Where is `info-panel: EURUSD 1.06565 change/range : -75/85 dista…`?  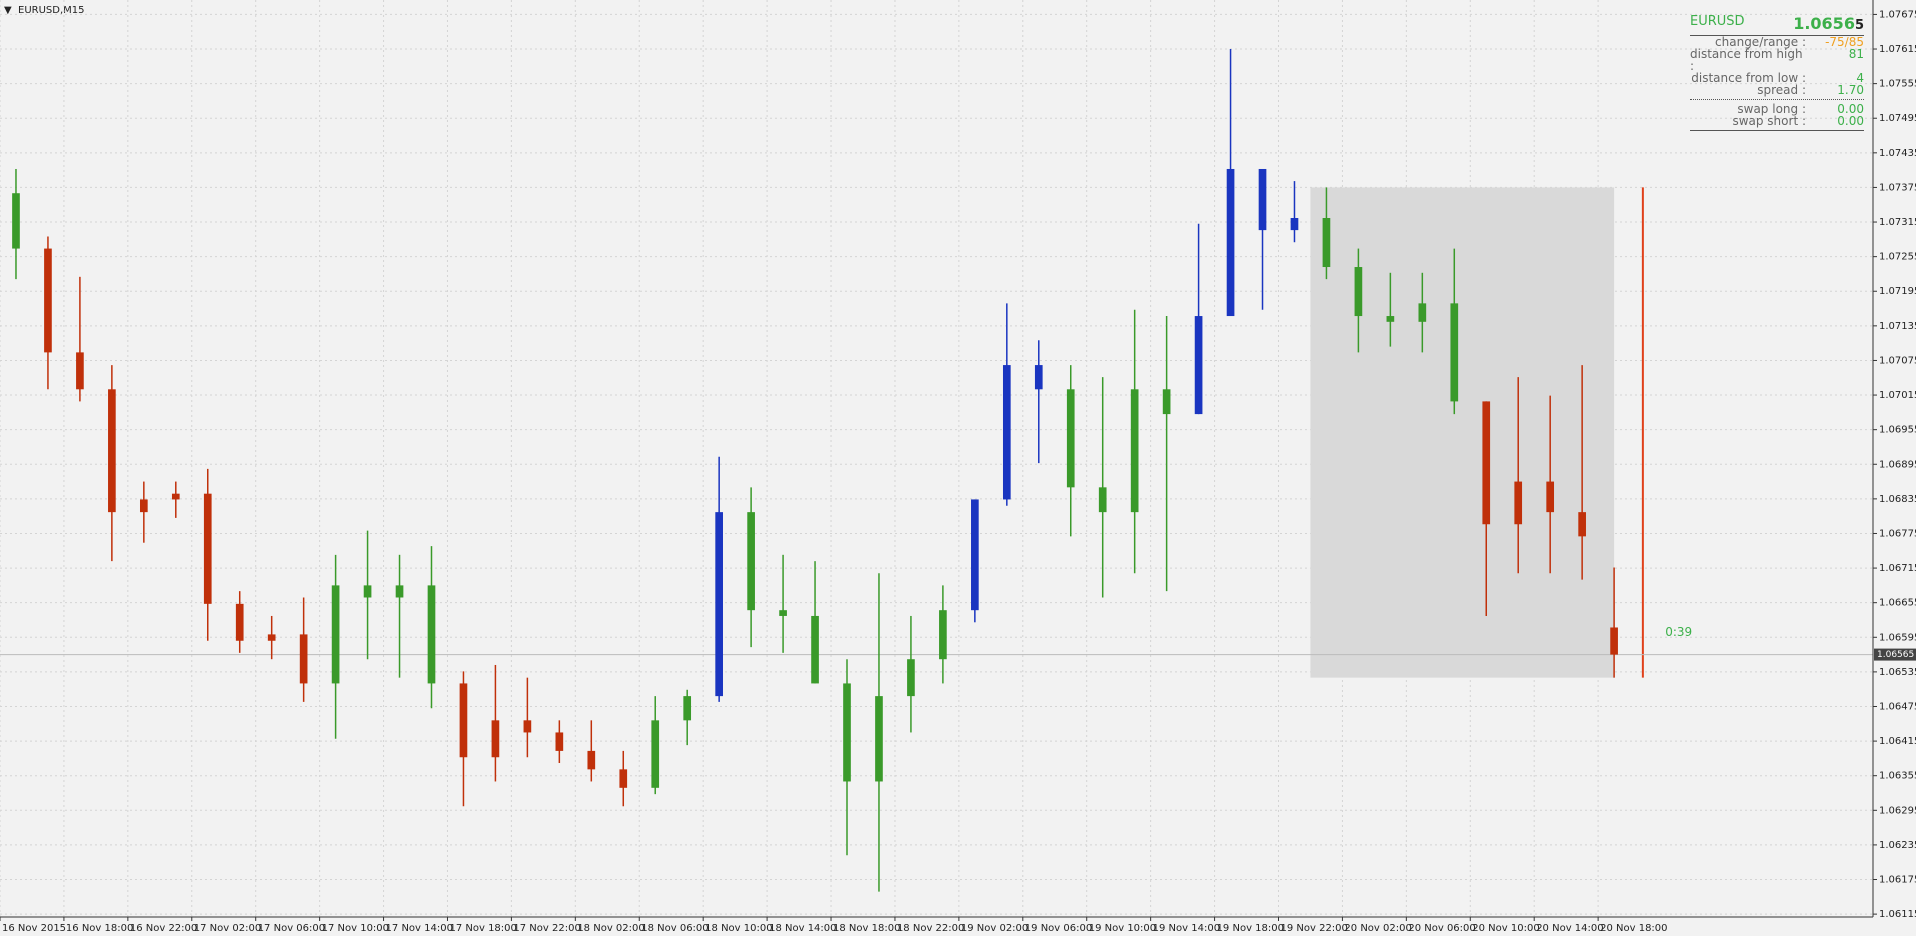
info-panel: EURUSD 1.06565 change/range : -75/85 dista… is located at coordinates (1777, 74).